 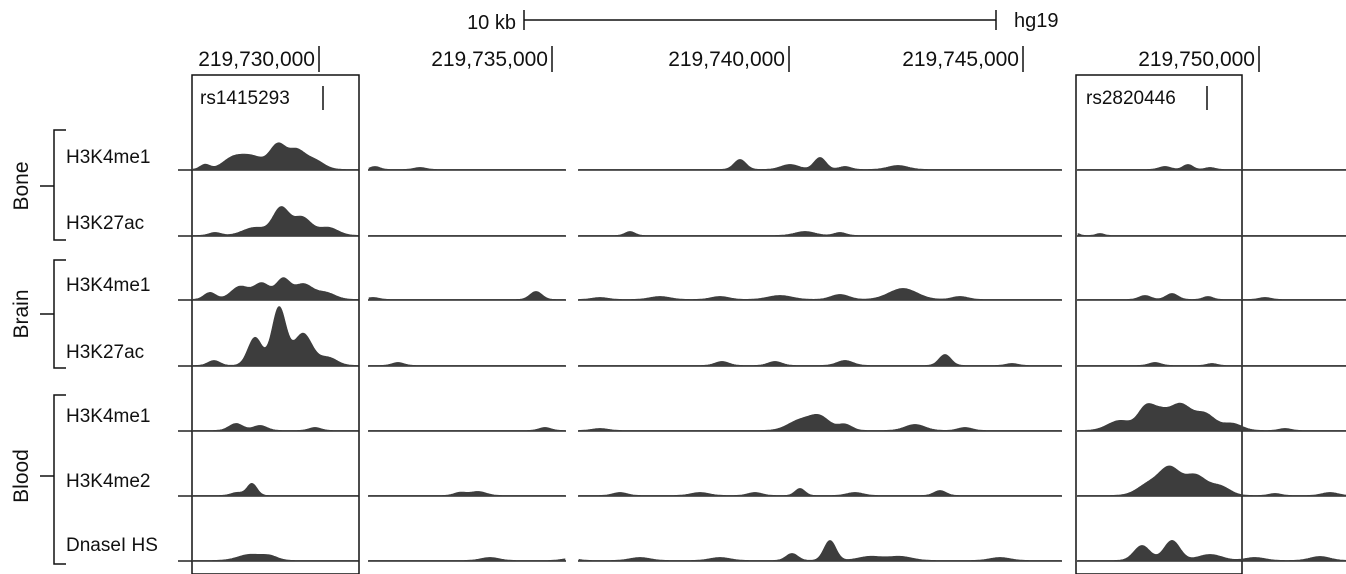 What do you see at coordinates (108, 481) in the screenshot?
I see `track-label: H3K4me2` at bounding box center [108, 481].